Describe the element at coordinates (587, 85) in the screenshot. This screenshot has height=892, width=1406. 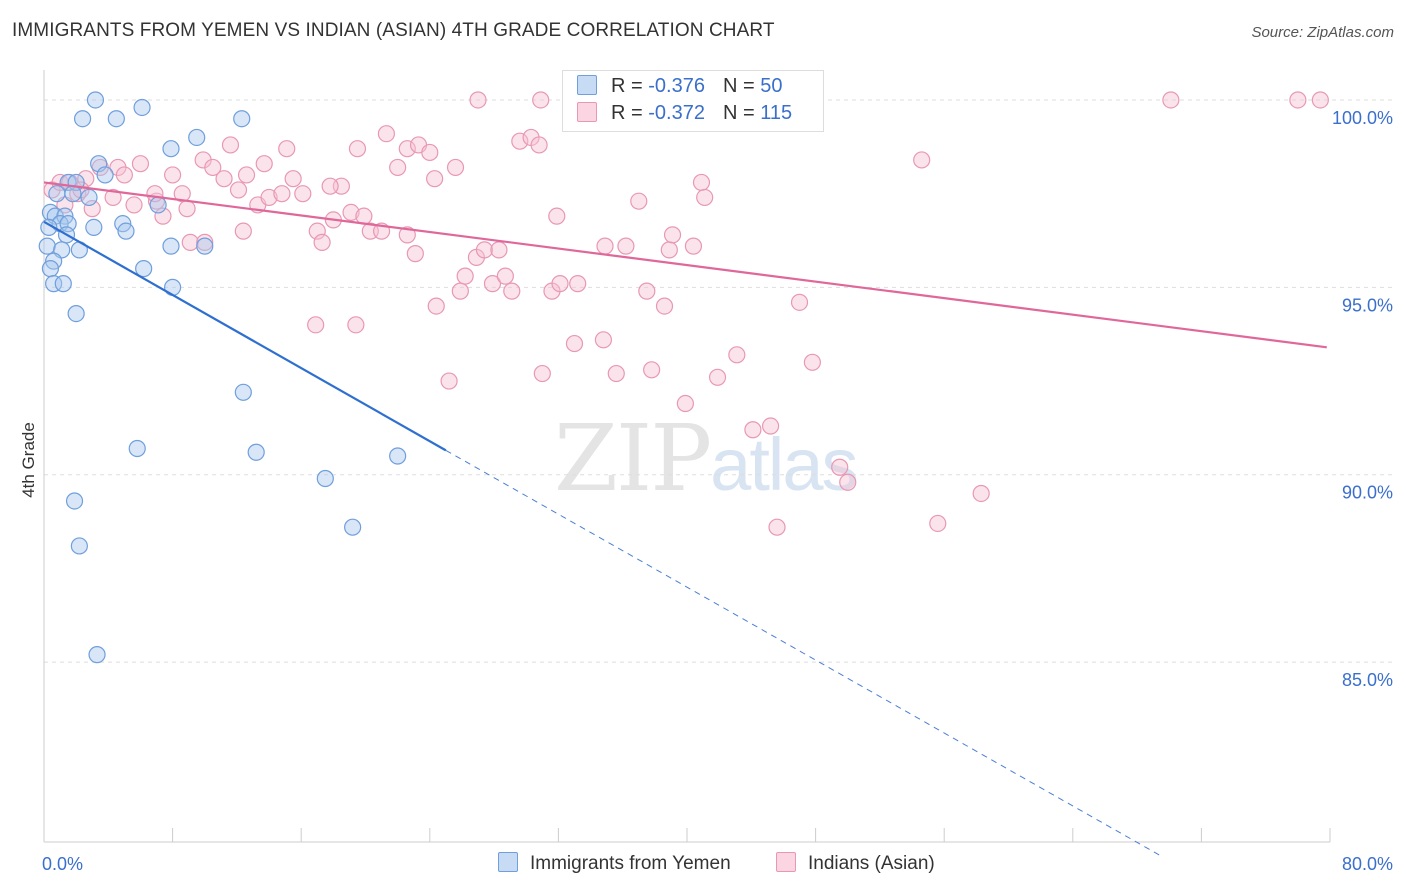
I see `legend-swatch-yemen` at that location.